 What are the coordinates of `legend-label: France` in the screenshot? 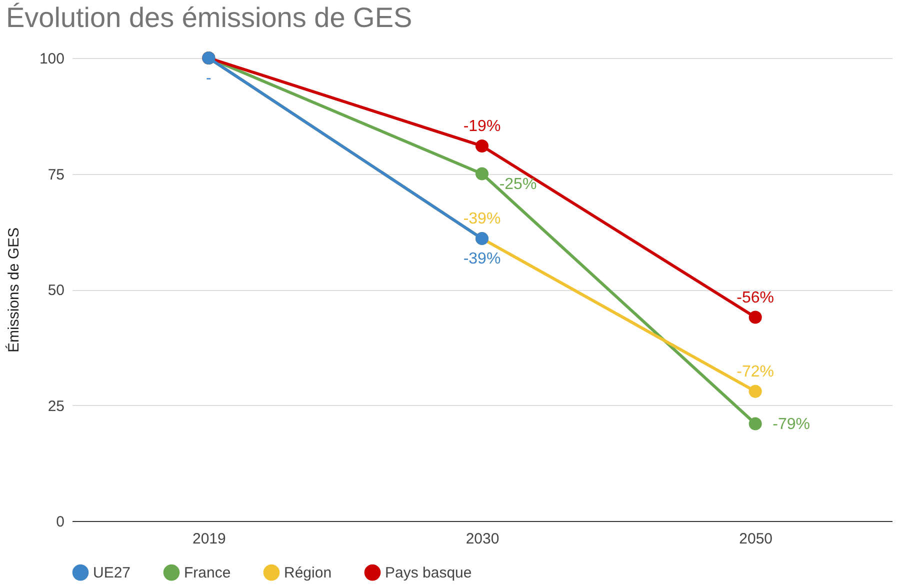 It's located at (207, 573).